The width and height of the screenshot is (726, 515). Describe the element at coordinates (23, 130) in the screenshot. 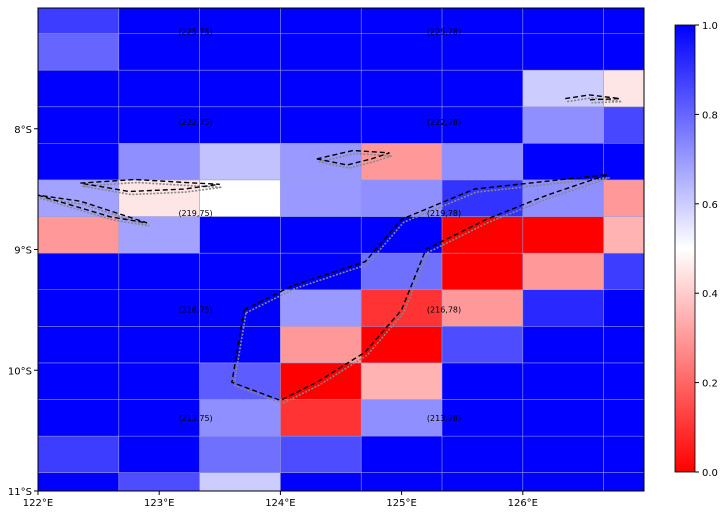

I see `y-tick-label: 8°S` at that location.